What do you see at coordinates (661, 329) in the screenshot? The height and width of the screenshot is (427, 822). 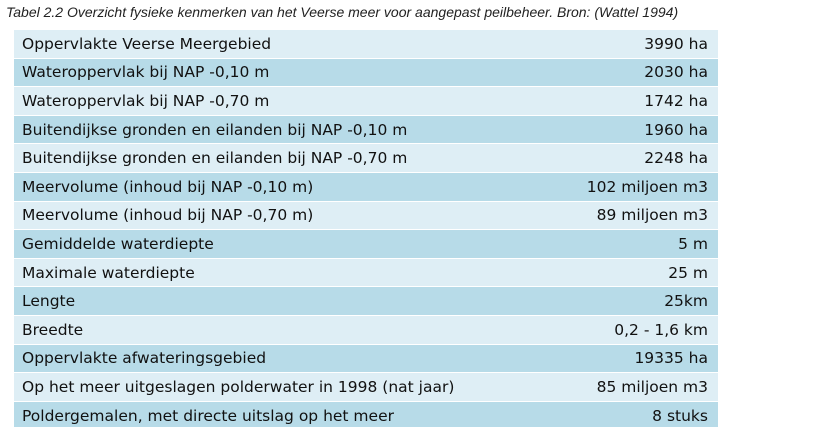 I see `row-value: 0,2 - 1,6 km` at bounding box center [661, 329].